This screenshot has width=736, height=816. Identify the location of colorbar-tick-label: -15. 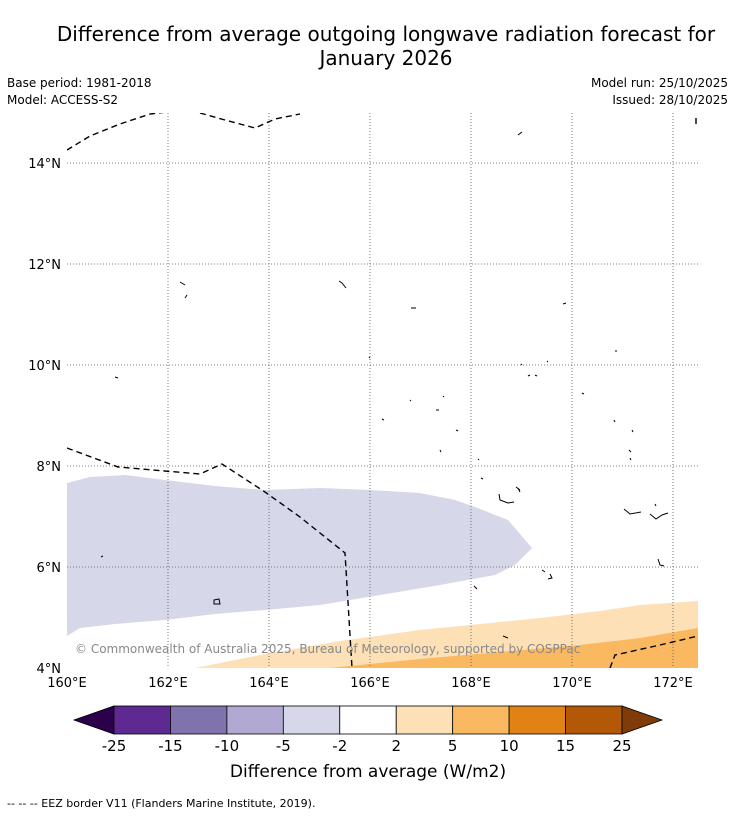
(170, 746).